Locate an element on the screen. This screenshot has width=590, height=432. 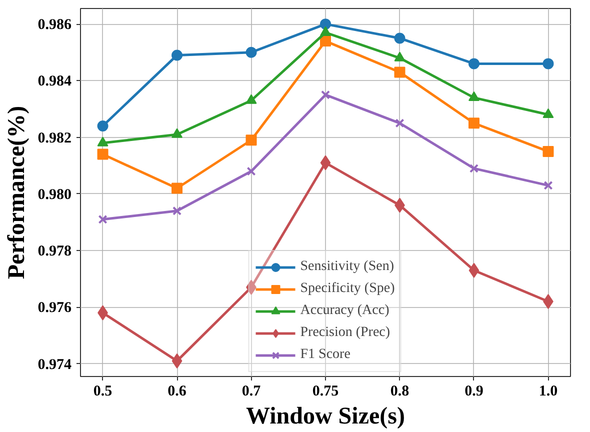
x-tick-label: 0.75 is located at coordinates (325, 392).